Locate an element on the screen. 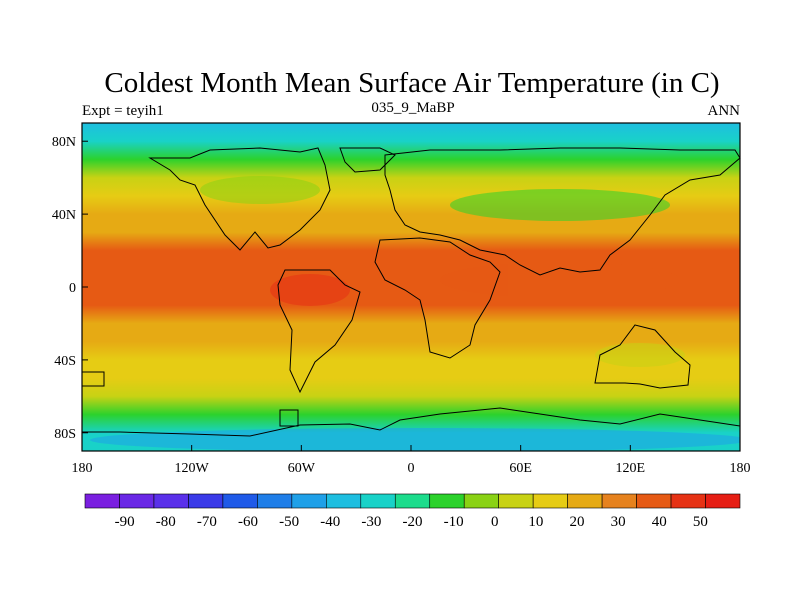 Image resolution: width=800 pixels, height=600 pixels. longitude-ticks: 180 120W 60W 0 60E 120E 180 is located at coordinates (411, 460).